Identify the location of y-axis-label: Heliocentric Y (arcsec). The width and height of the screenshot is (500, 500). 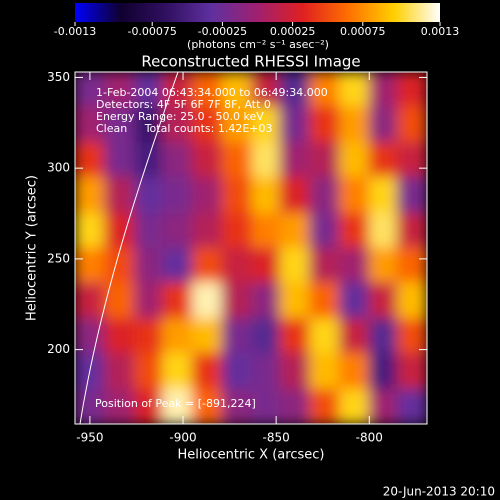
(32, 248).